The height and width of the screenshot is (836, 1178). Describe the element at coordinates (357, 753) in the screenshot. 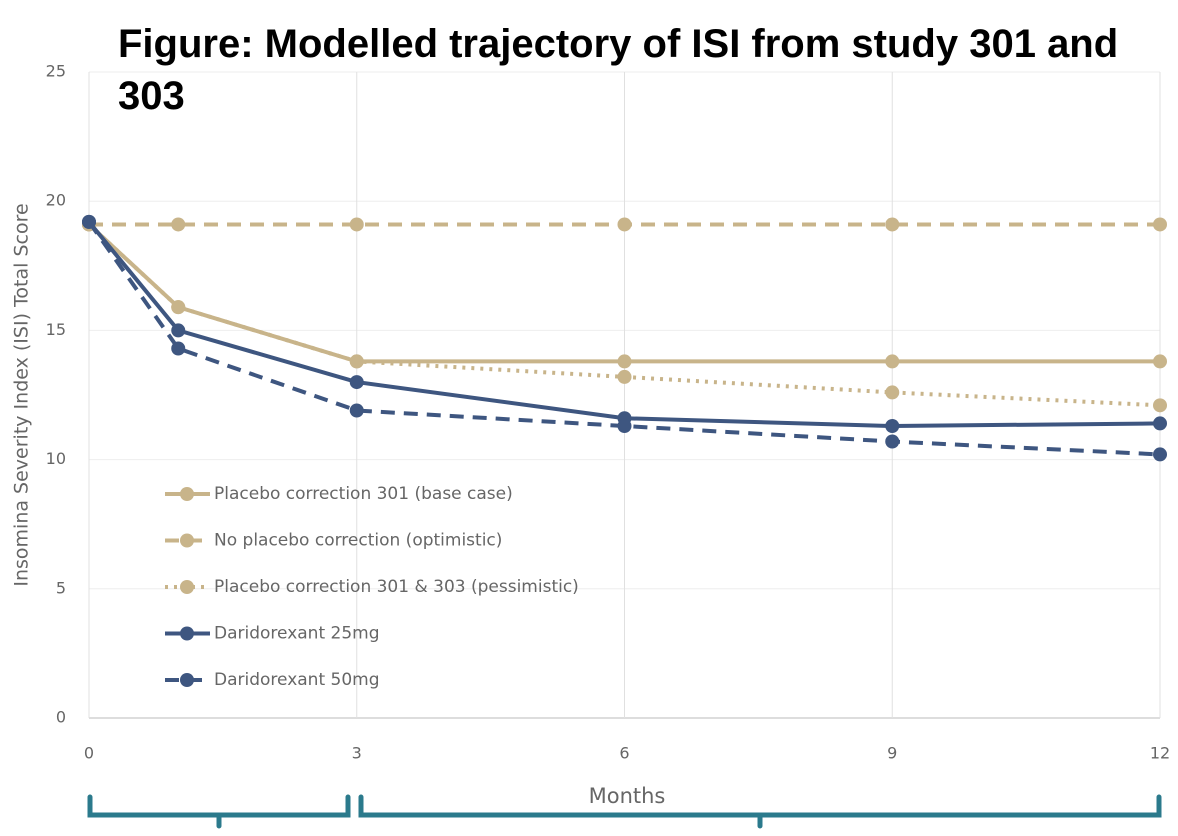

I see `x-tick-label: 3` at that location.